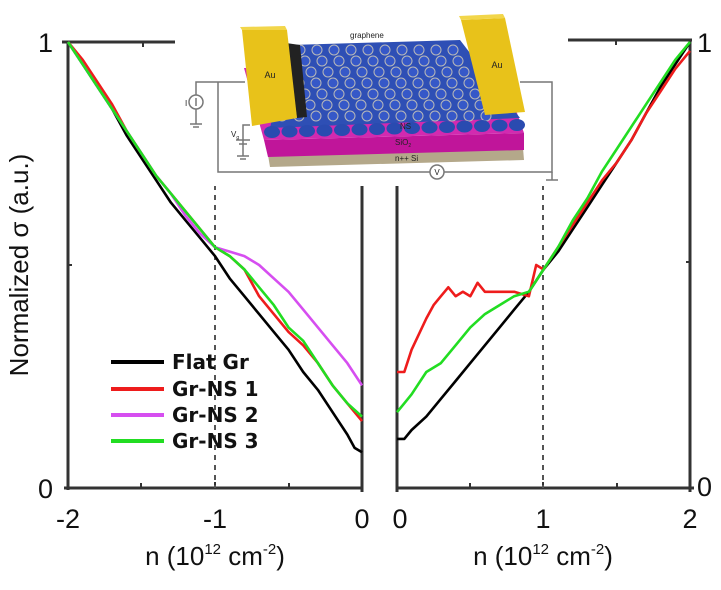 The image size is (721, 590). What do you see at coordinates (597, 549) in the screenshot?
I see `right-xlabel-unit-exp: -2` at bounding box center [597, 549].